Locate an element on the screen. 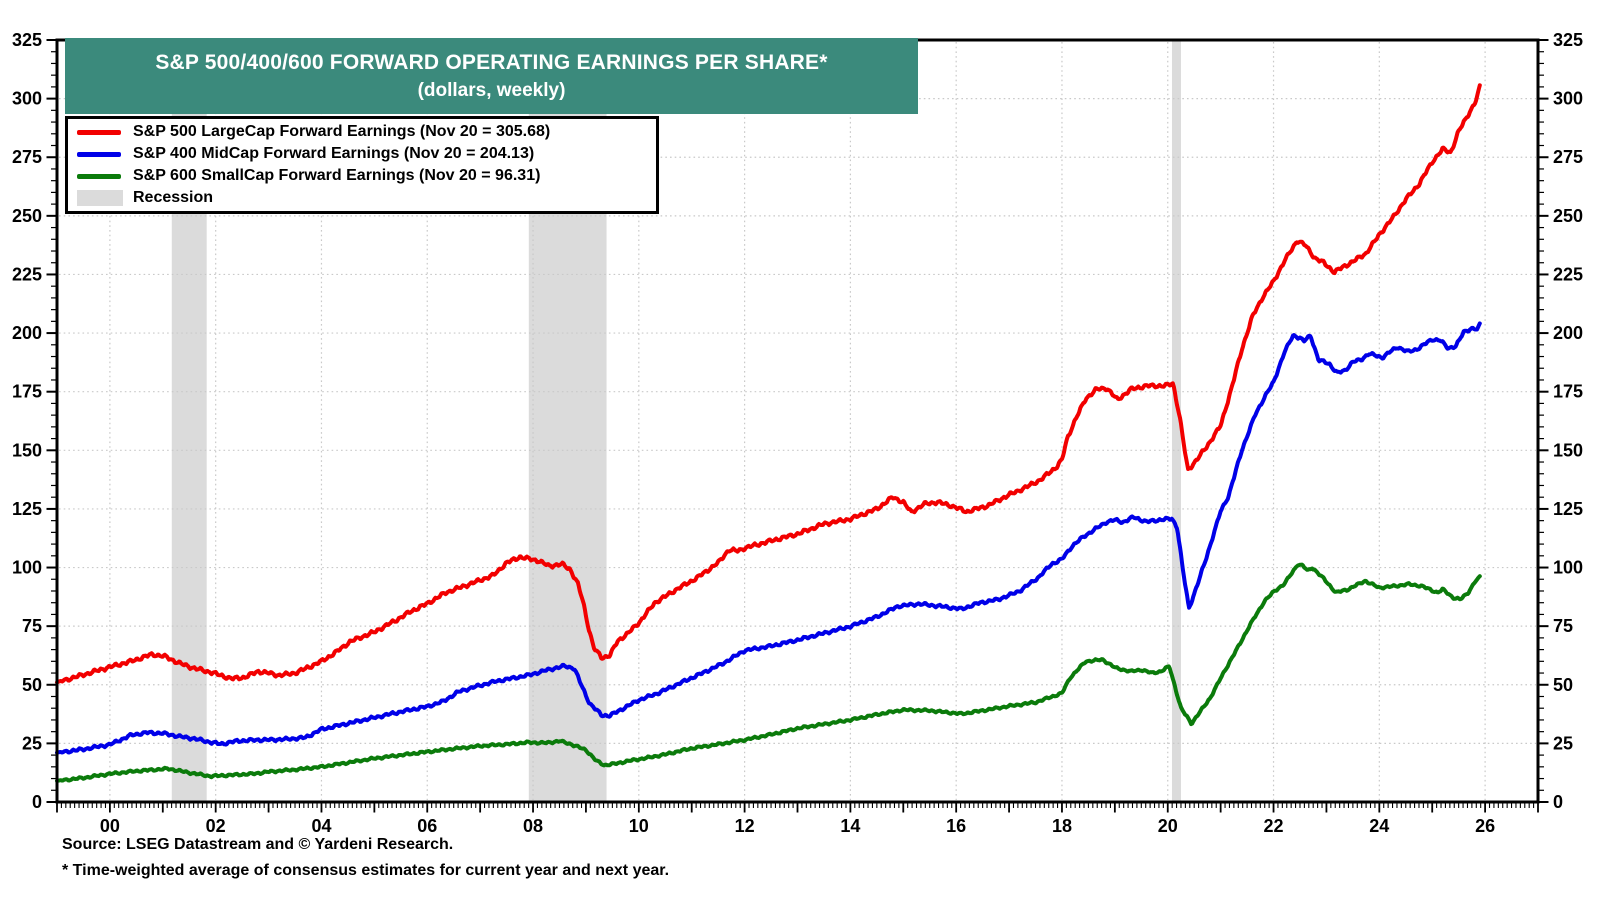 The height and width of the screenshot is (900, 1600). x-axis-label: 08 is located at coordinates (533, 826).